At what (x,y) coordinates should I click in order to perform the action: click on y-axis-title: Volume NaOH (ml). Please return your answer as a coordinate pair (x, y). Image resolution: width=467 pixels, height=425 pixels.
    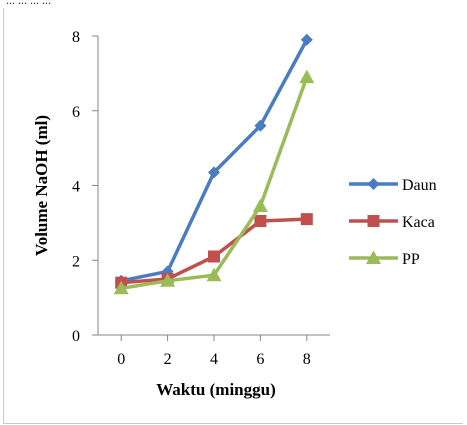
    Looking at the image, I should click on (41, 185).